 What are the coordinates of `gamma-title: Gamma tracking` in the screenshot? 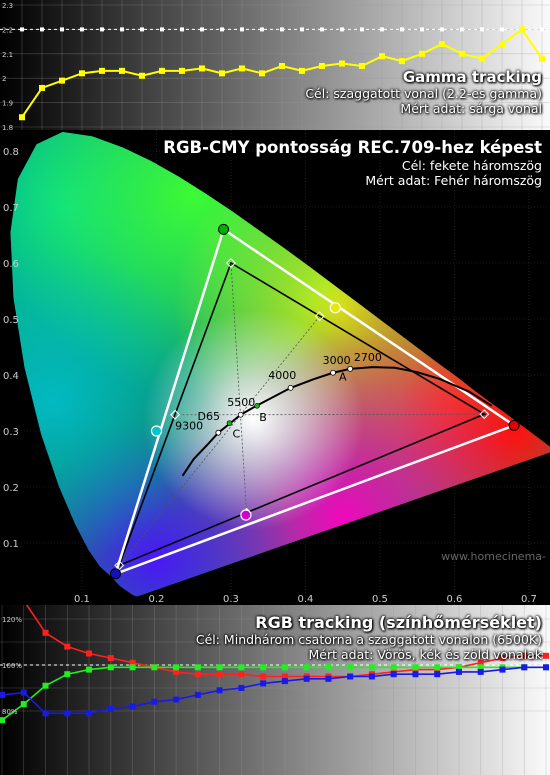 It's located at (472, 77).